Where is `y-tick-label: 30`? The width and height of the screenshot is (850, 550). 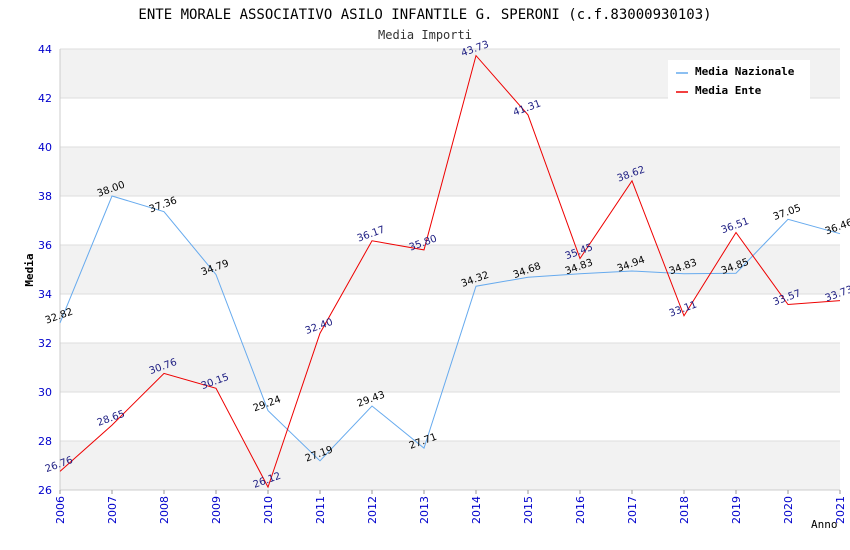 y-tick-label: 30 is located at coordinates (45, 392).